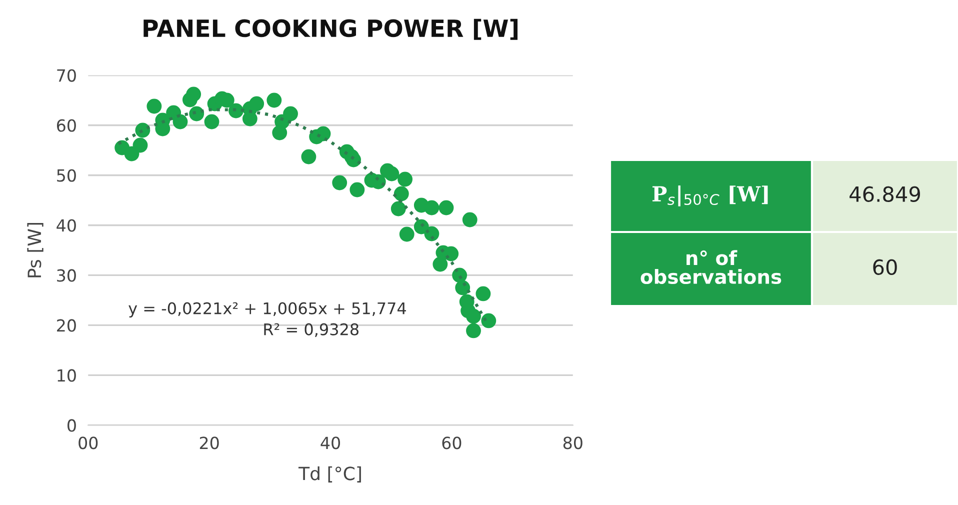  I want to click on x-tick-label: 00, so click(88, 443).